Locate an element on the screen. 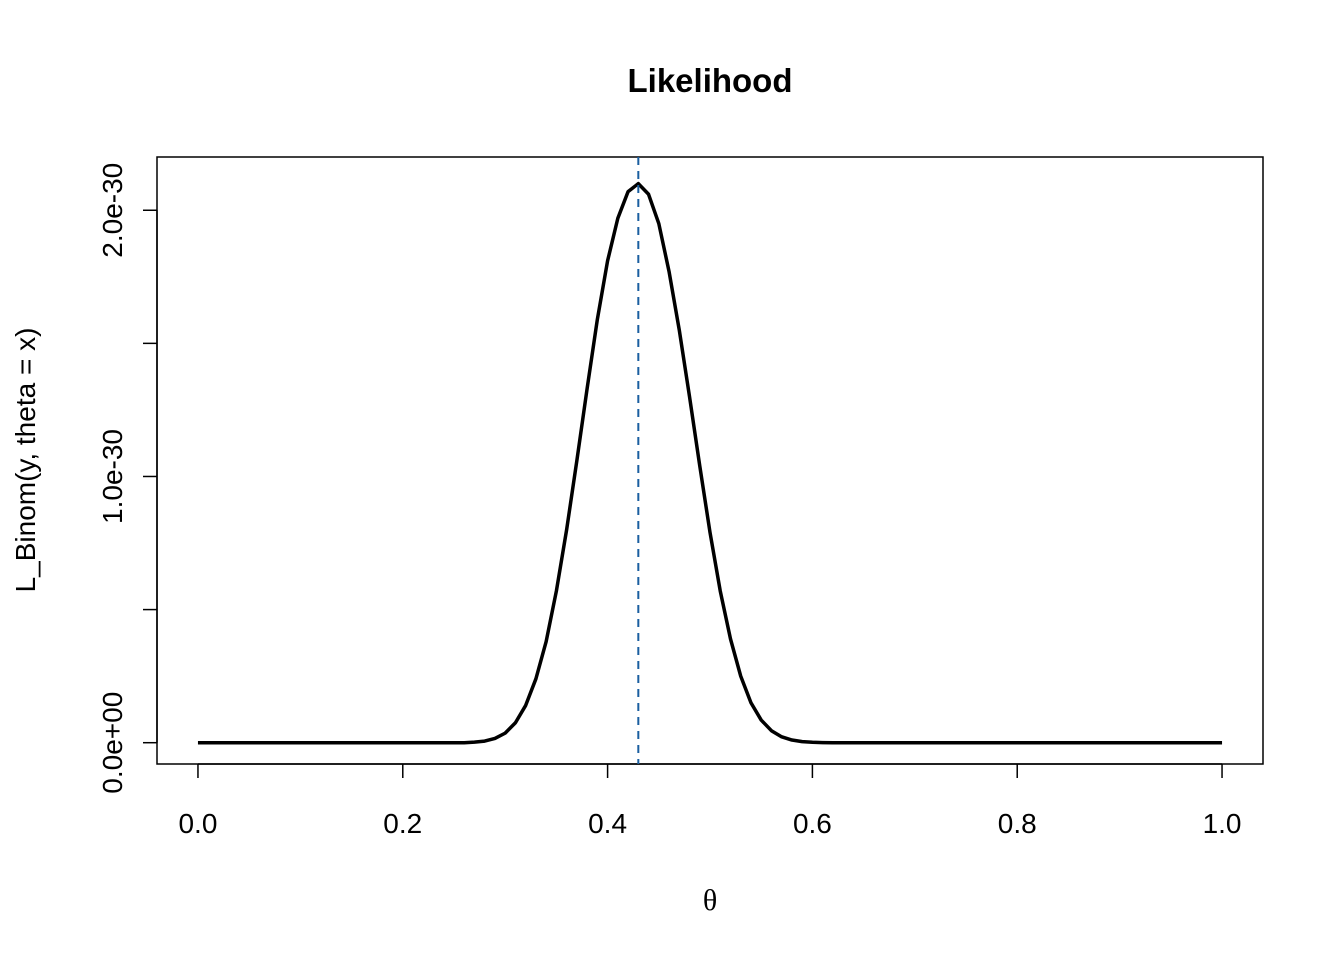 Image resolution: width=1344 pixels, height=960 pixels. y-axis: 0.0e+00 1.0e-30 2.0e-30 is located at coordinates (127, 478).